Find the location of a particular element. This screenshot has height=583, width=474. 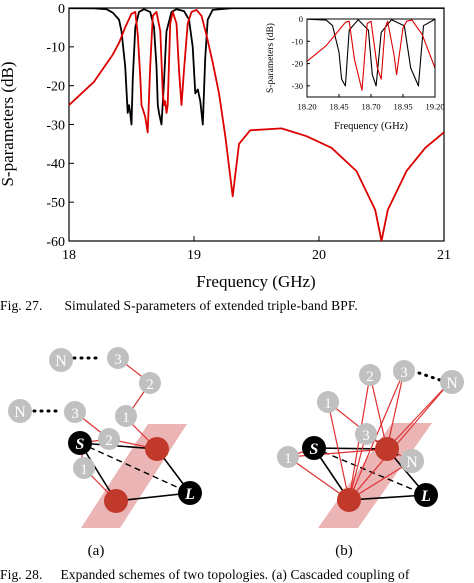

figure-28-label: Fig. 28. is located at coordinates (21, 574).